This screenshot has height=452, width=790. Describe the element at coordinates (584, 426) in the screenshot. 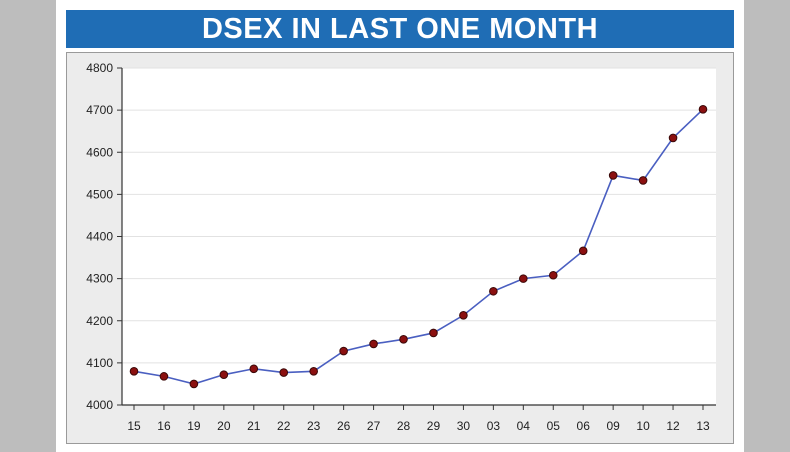

I see `x-tick-label-06: 06` at that location.